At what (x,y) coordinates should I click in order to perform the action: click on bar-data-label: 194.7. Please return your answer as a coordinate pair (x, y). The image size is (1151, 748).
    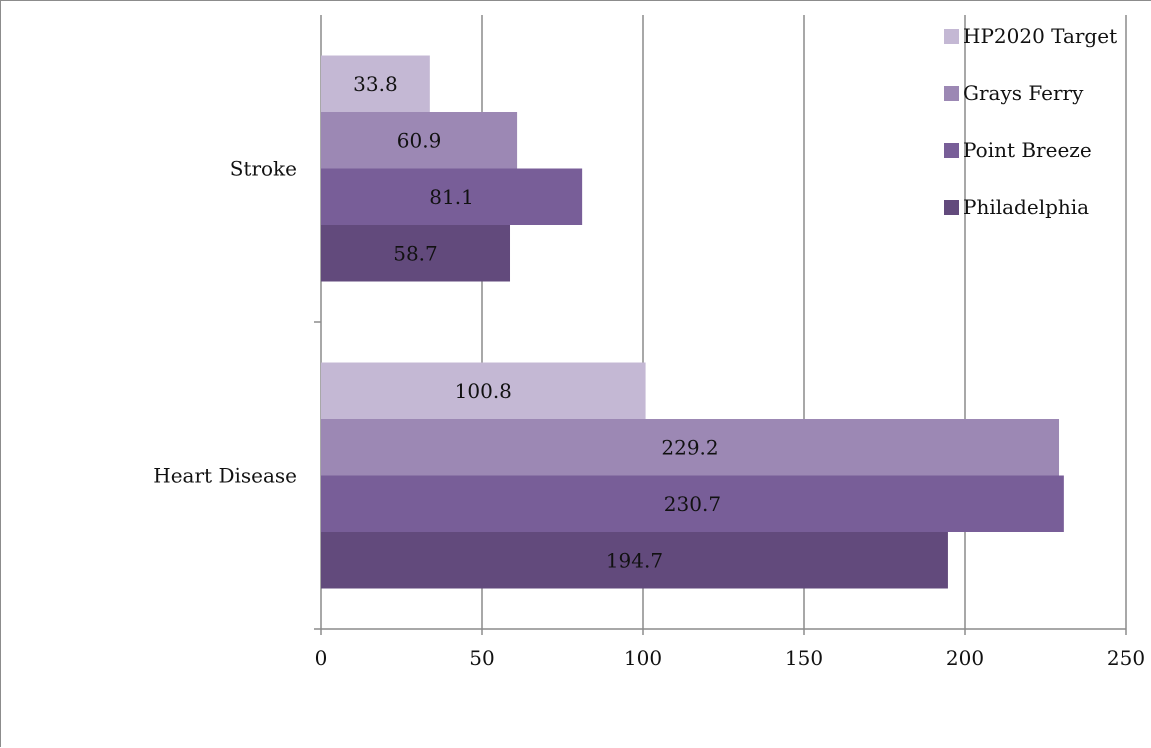
    Looking at the image, I should click on (634, 560).